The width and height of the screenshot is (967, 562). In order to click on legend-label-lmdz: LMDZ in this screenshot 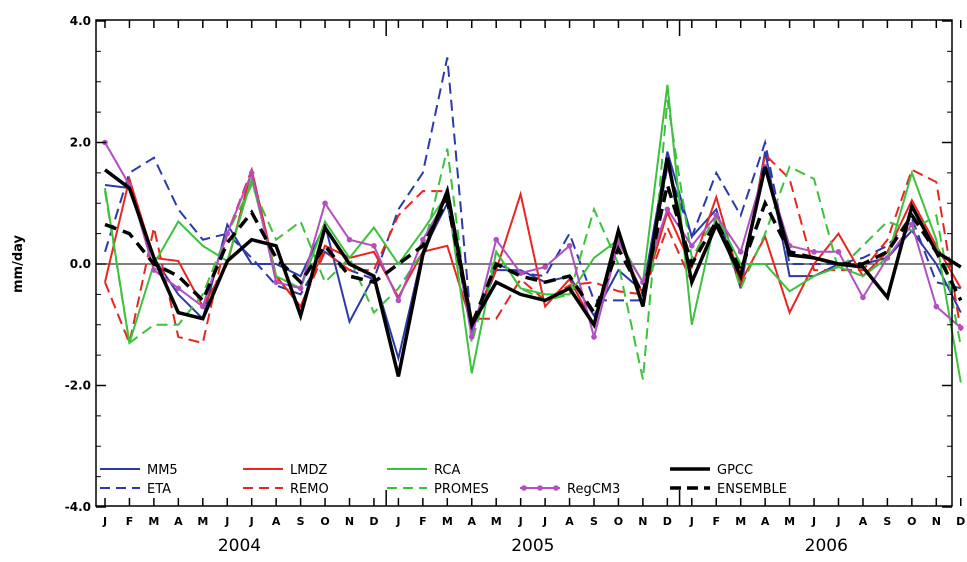, I will do `click(308, 470)`.